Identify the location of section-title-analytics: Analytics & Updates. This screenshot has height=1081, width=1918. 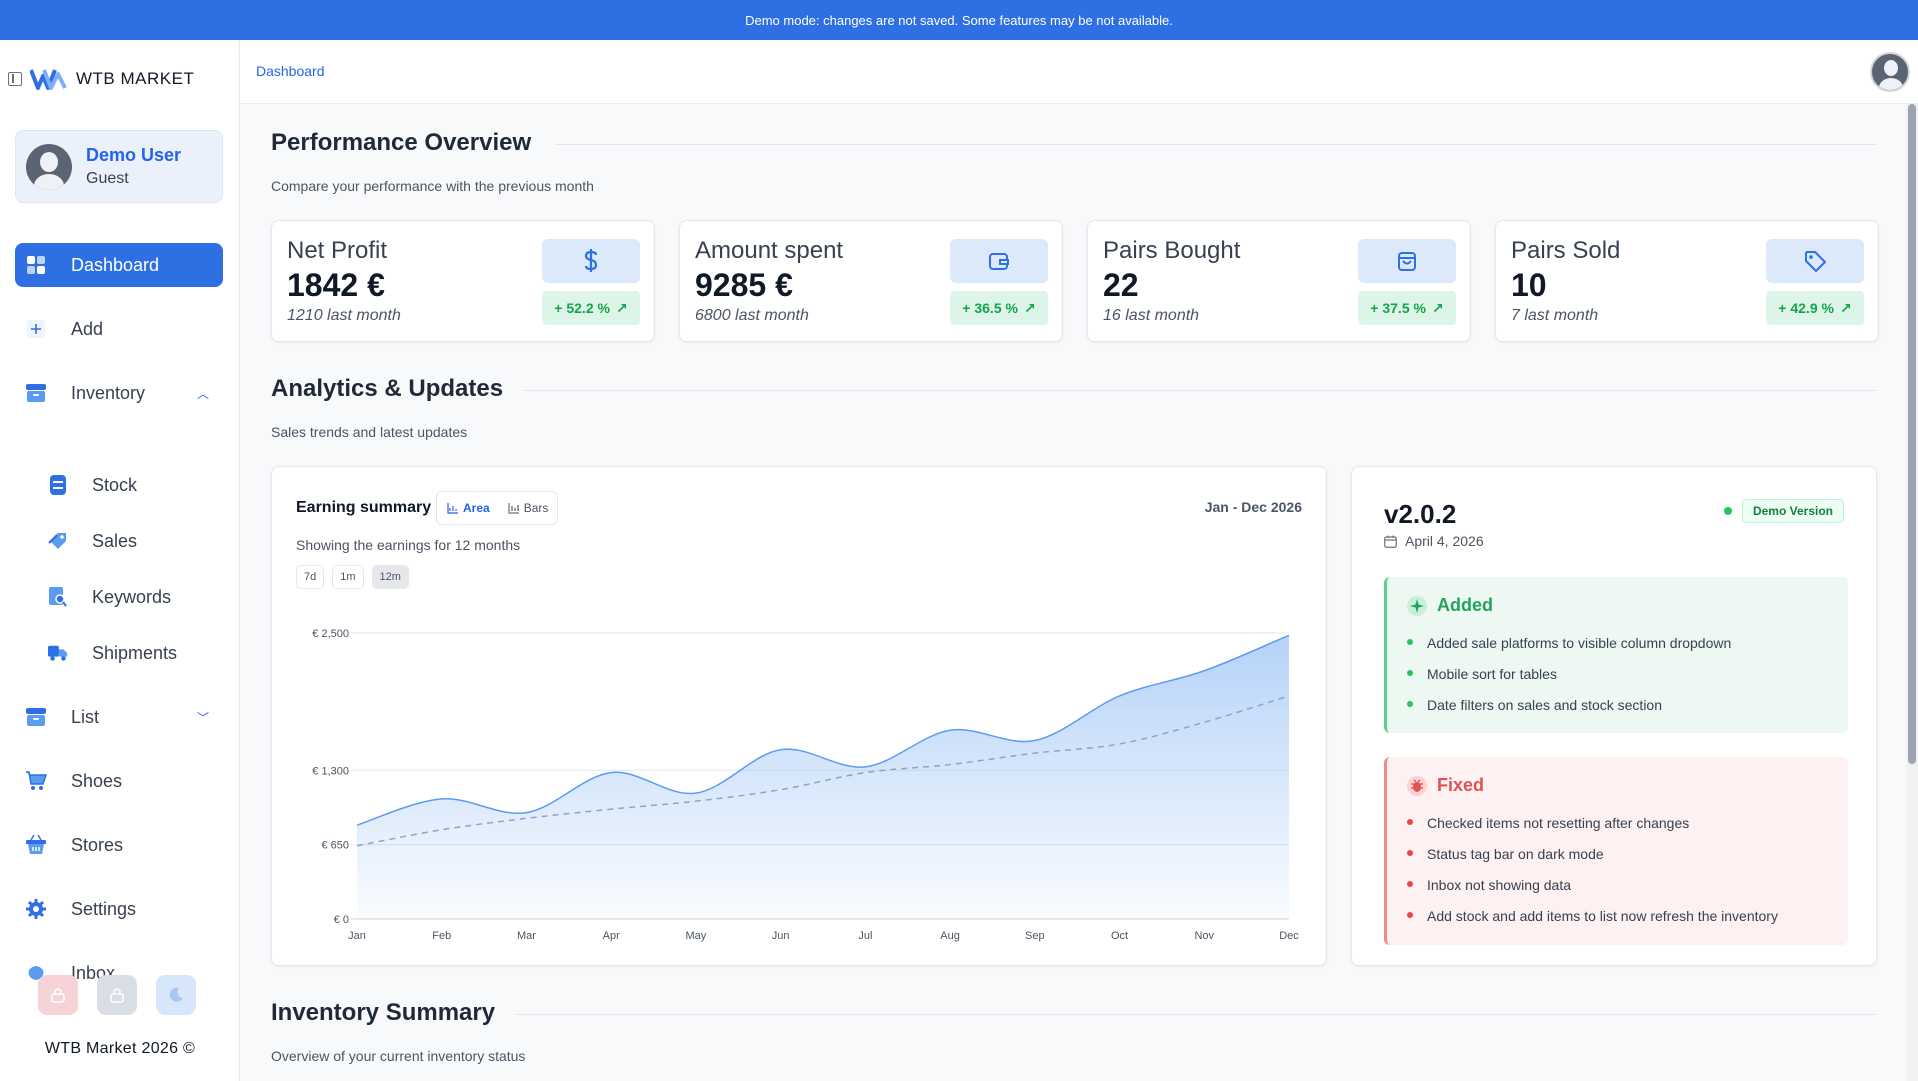
(387, 388).